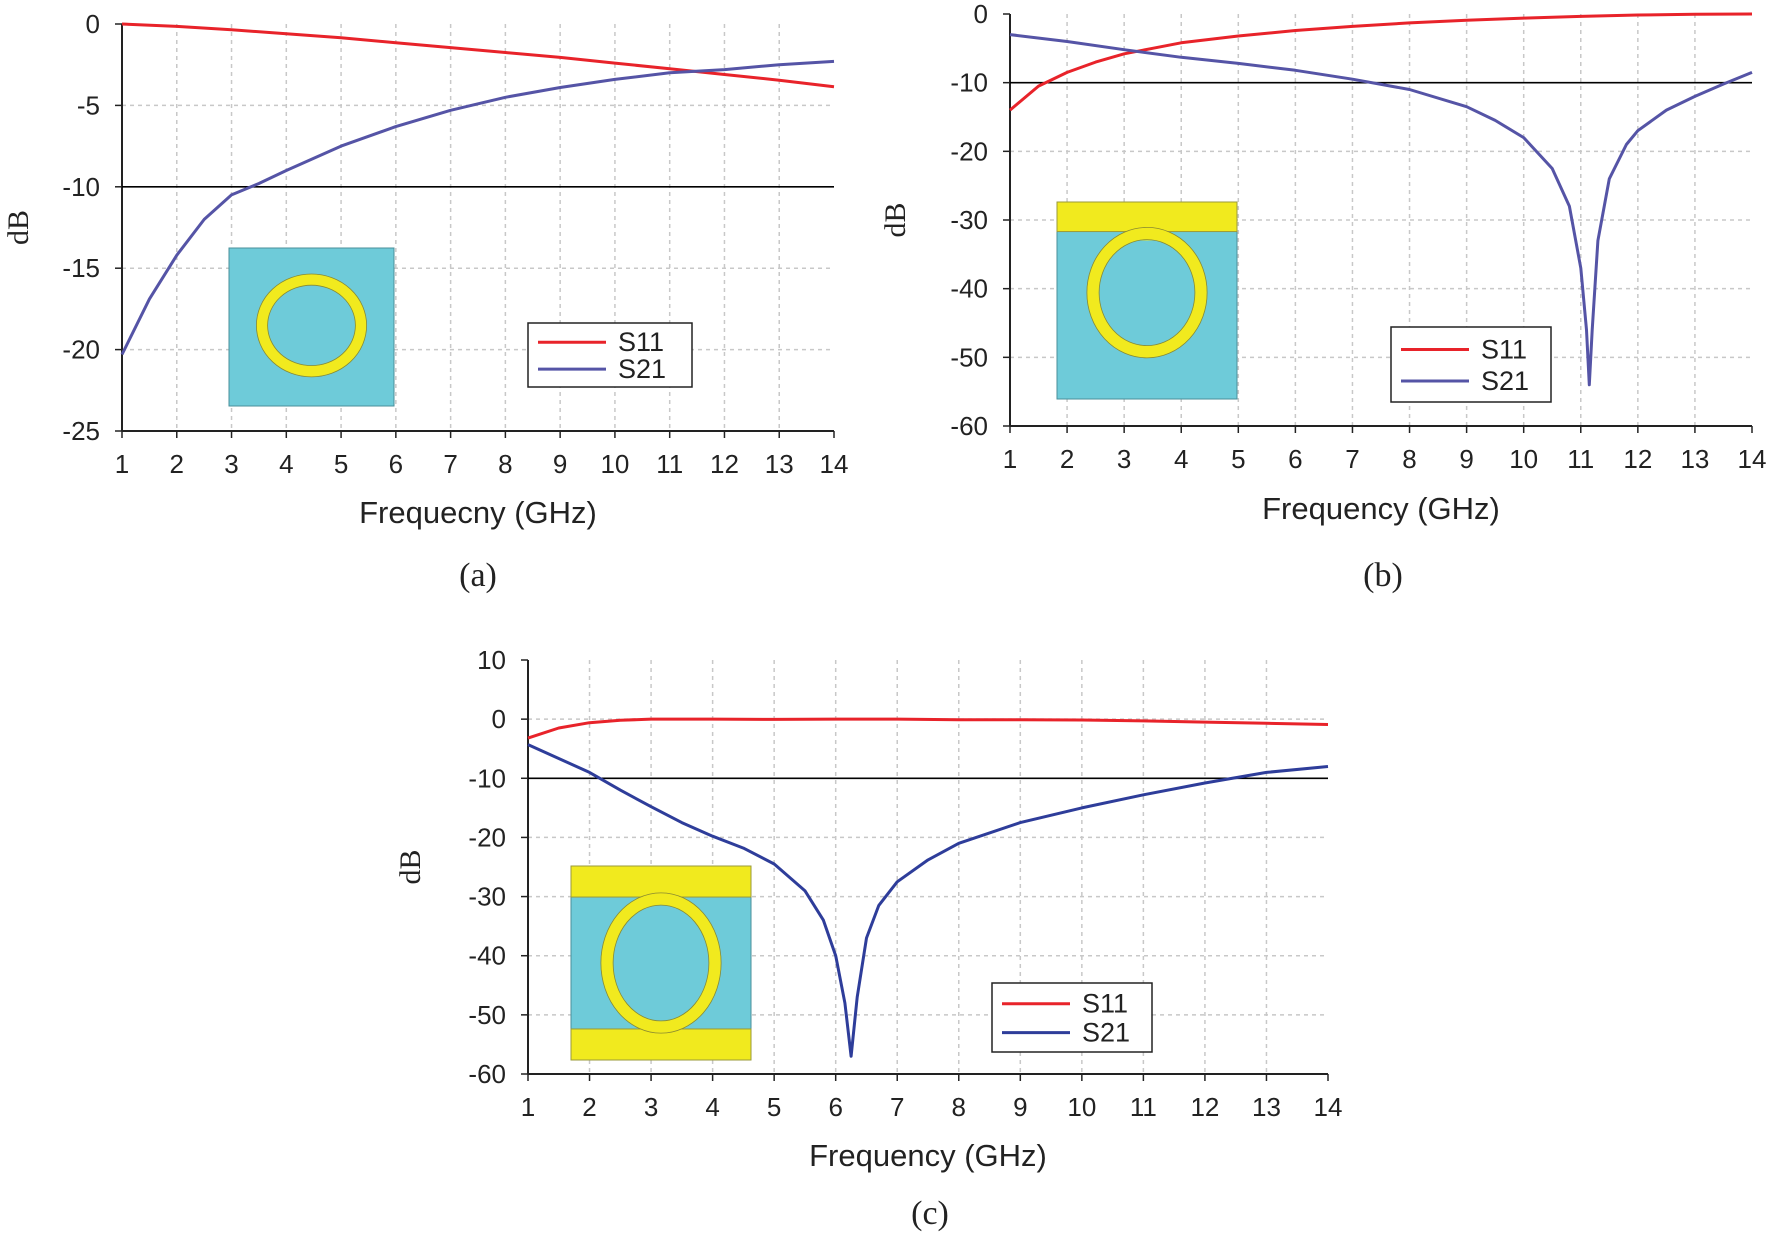  I want to click on ring-with-two-strips-icon, so click(661, 963).